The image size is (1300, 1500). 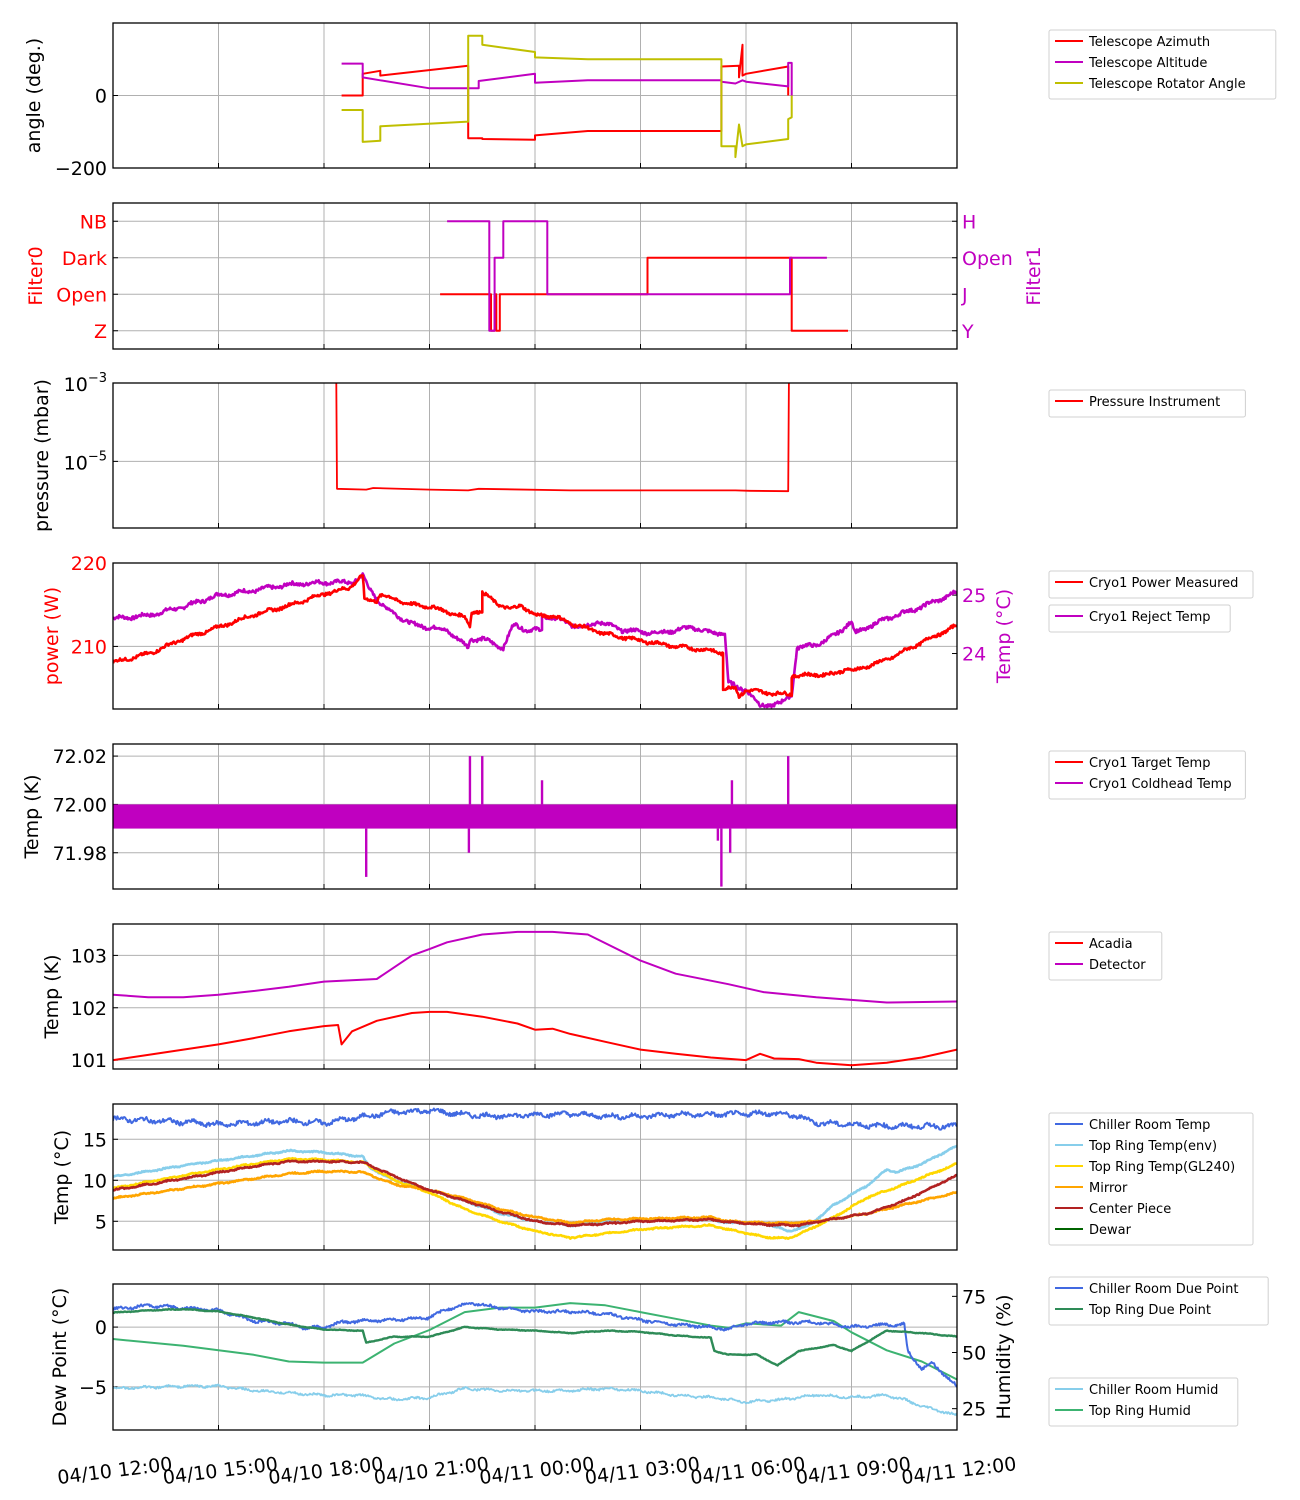 I want to click on series-pressure-instrument, so click(x=562, y=438).